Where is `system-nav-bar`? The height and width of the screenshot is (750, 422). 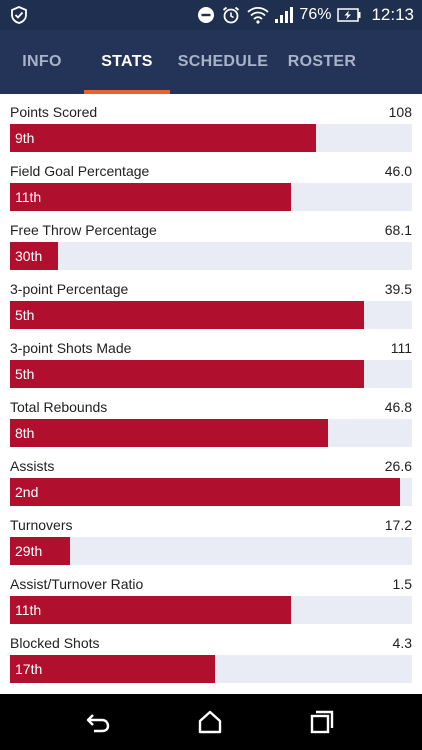 system-nav-bar is located at coordinates (211, 722).